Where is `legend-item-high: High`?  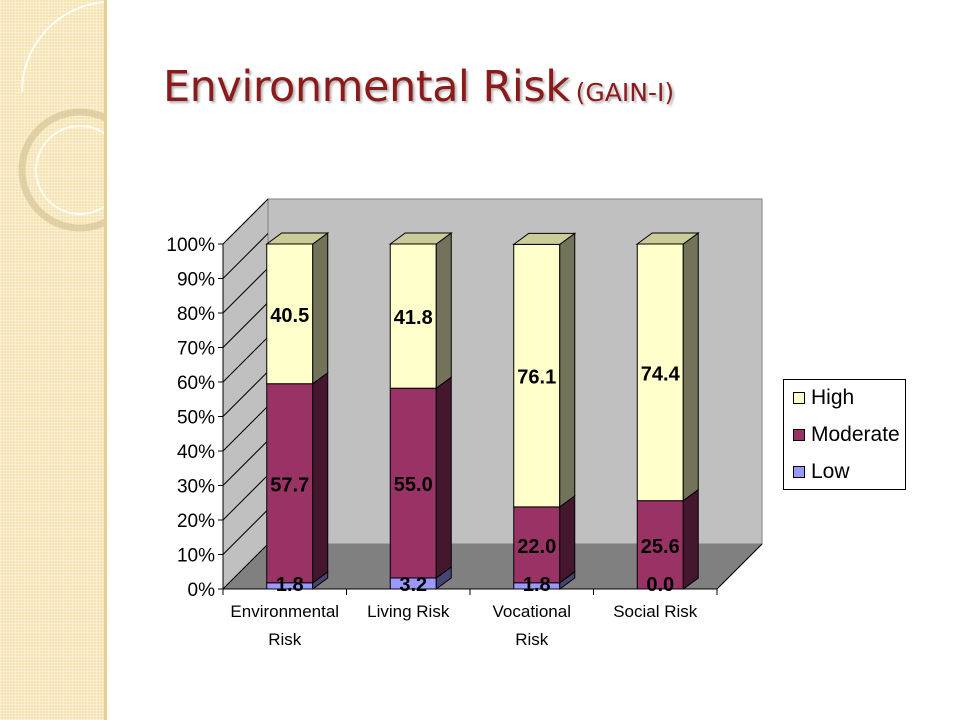
legend-item-high: High is located at coordinates (823, 398).